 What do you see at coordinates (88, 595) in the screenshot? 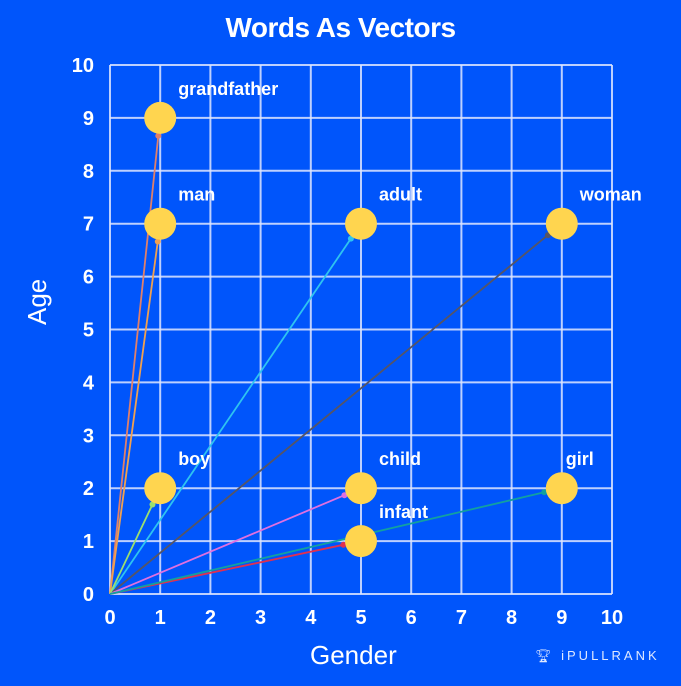
I see `y-tick-label: 0` at bounding box center [88, 595].